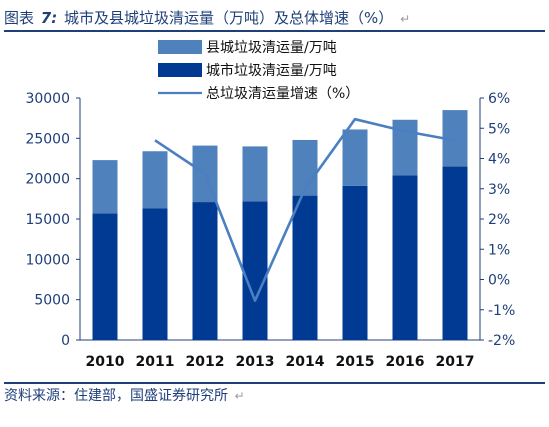  I want to click on left-y-tick-label: 10000, so click(47, 260).